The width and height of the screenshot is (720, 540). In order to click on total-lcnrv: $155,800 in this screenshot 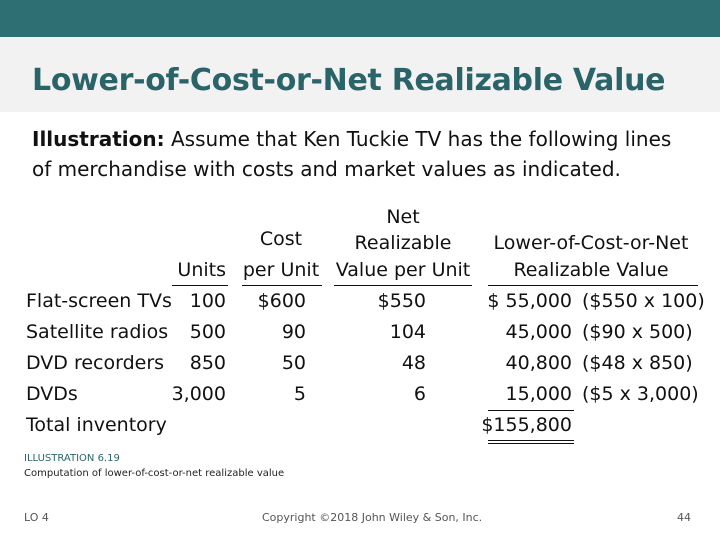, I will do `click(526, 425)`.